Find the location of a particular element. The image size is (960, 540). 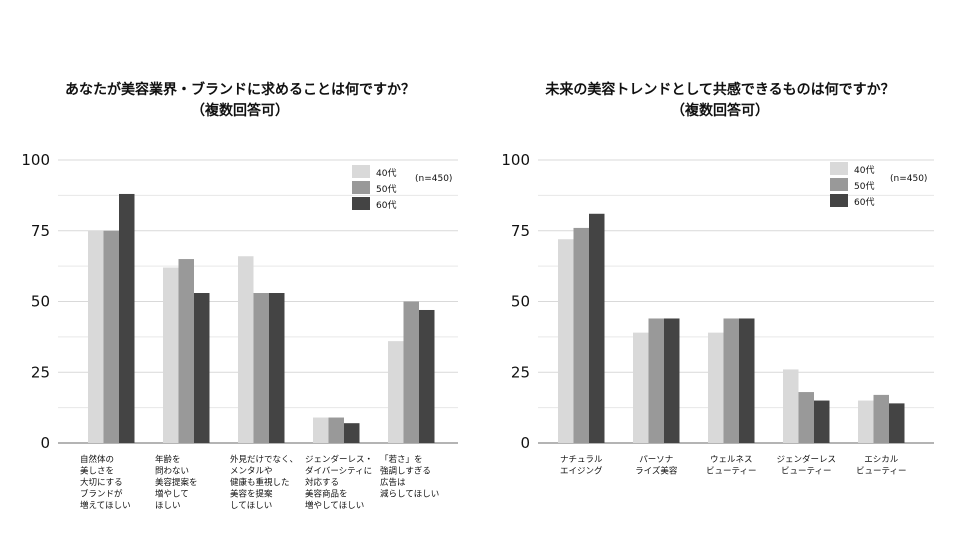

x-tick-label: ナチュラルエイジング is located at coordinates (581, 466).